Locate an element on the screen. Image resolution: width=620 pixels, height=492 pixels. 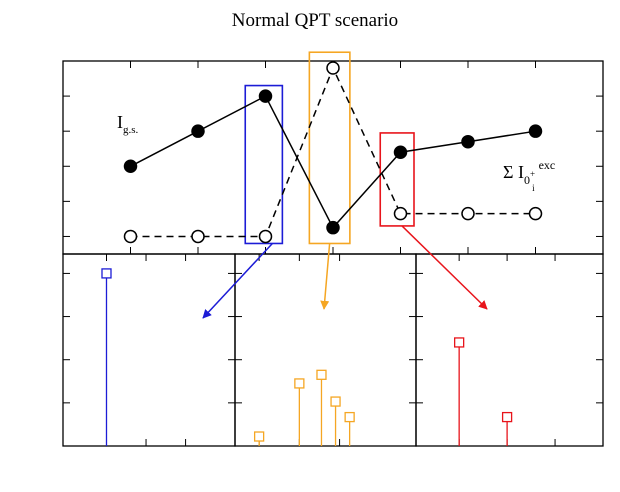
bottom-right-panel is located at coordinates (509, 350).